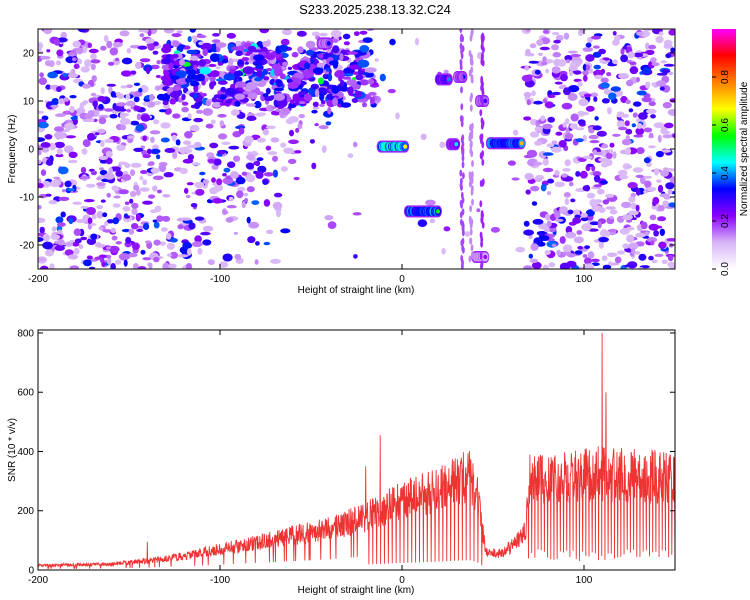 This screenshot has width=750, height=600. I want to click on y-tick-label: 20, so click(29, 54).